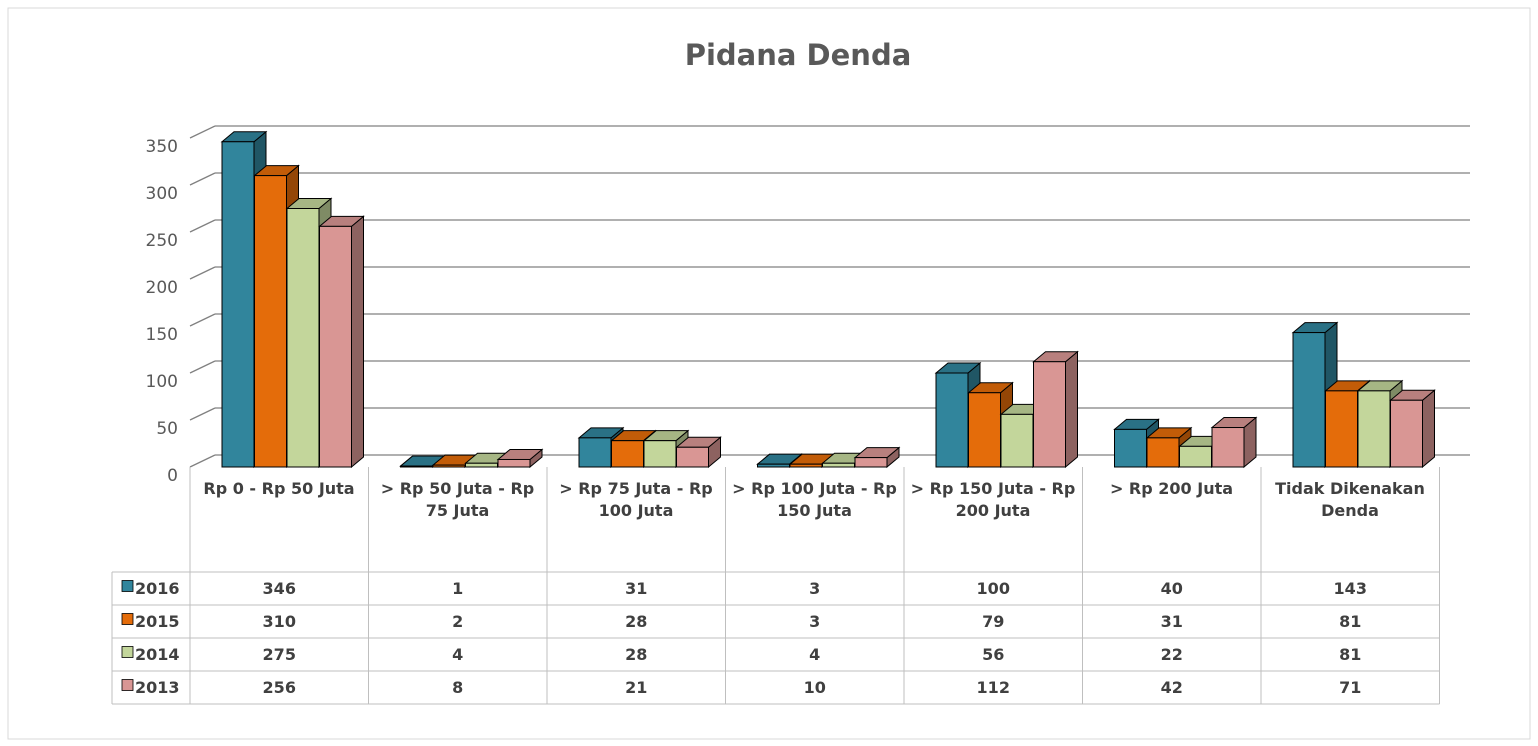  I want to click on y-tick-label: 100, so click(162, 382).